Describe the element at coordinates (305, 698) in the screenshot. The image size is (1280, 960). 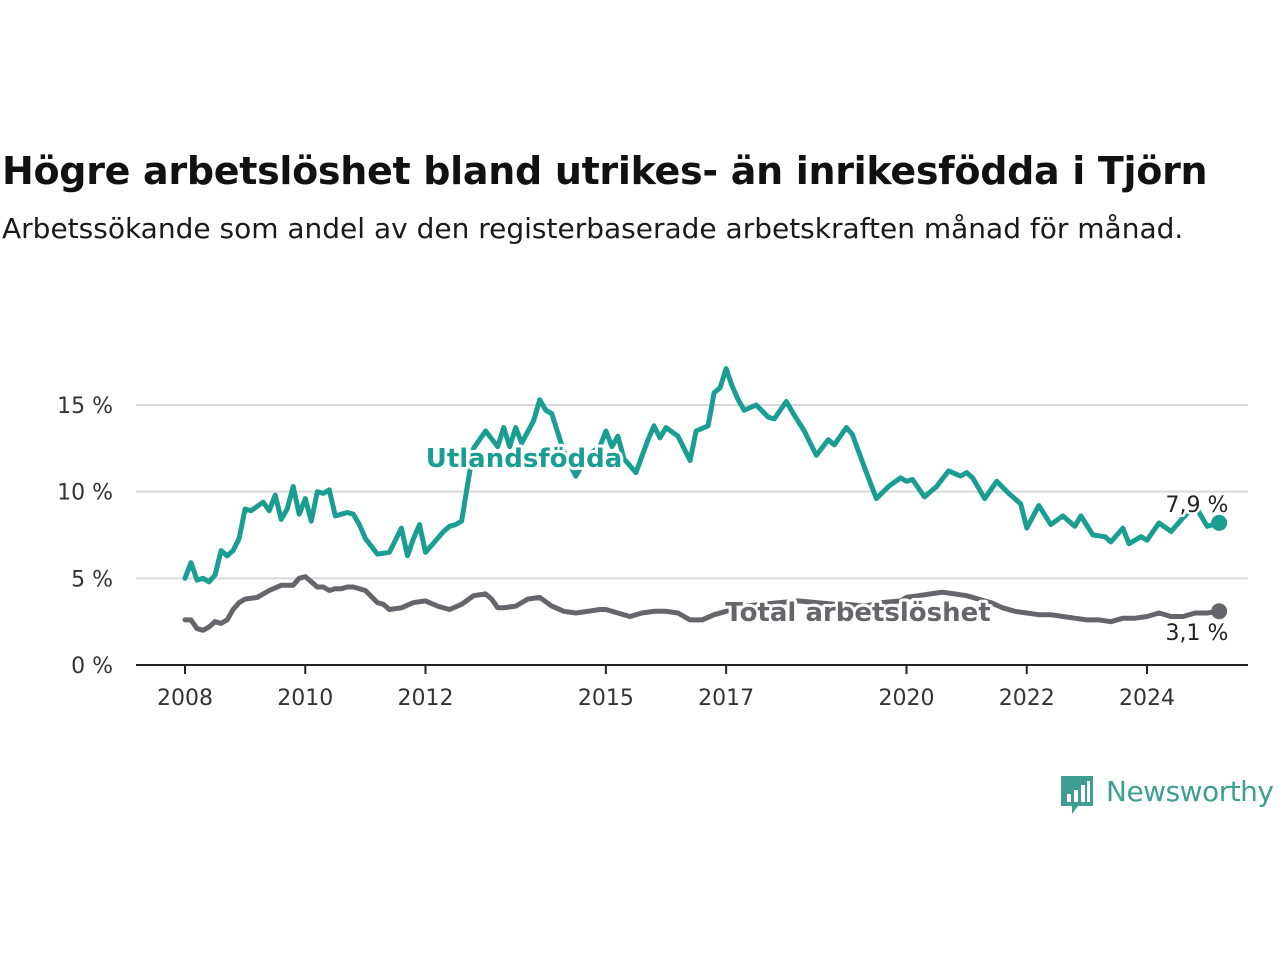
I see `x-tick-label: 2010` at that location.